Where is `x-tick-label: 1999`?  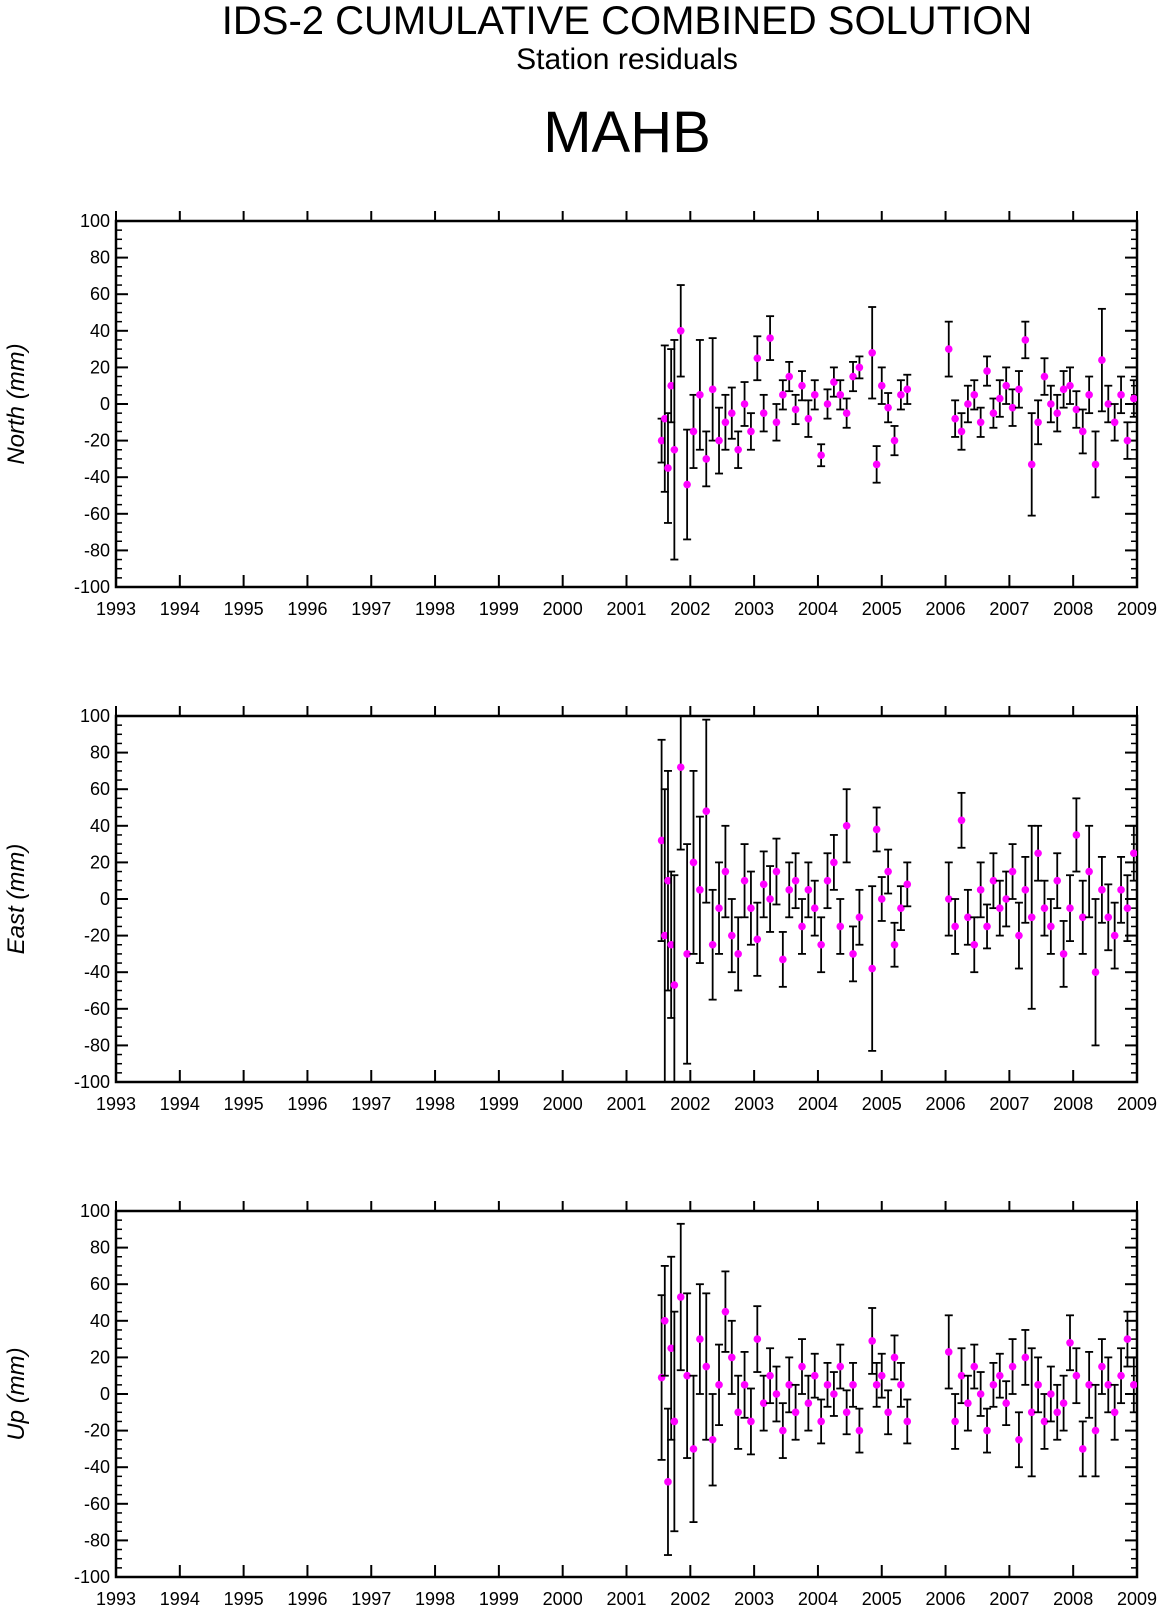
x-tick-label: 1999 is located at coordinates (499, 1599).